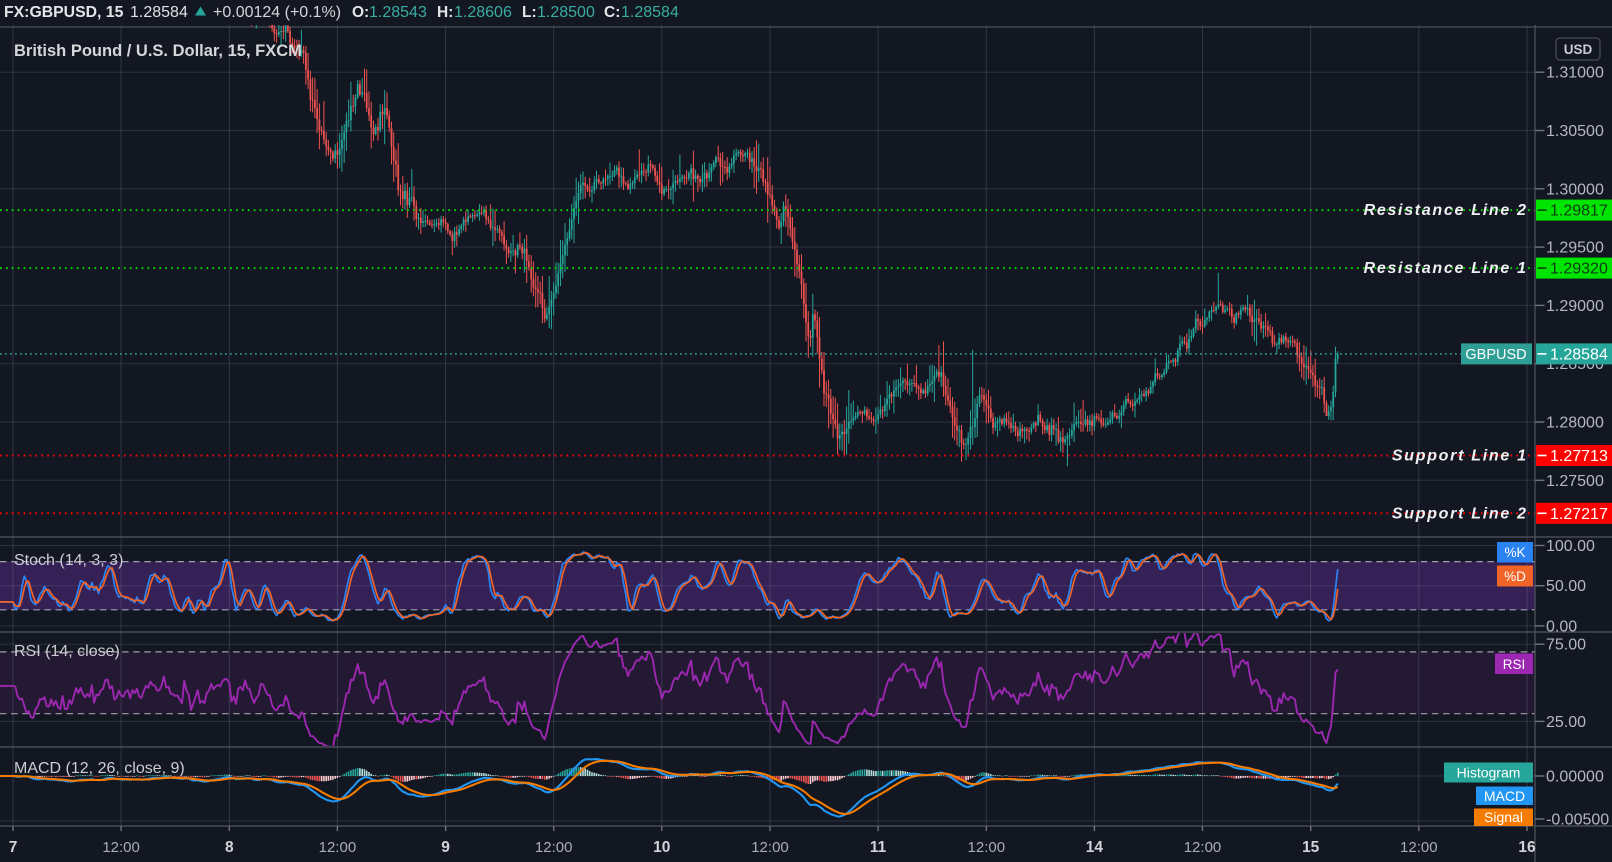 The width and height of the screenshot is (1612, 862). Describe the element at coordinates (398, 12) in the screenshot. I see `svg-text: 1.28543` at that location.